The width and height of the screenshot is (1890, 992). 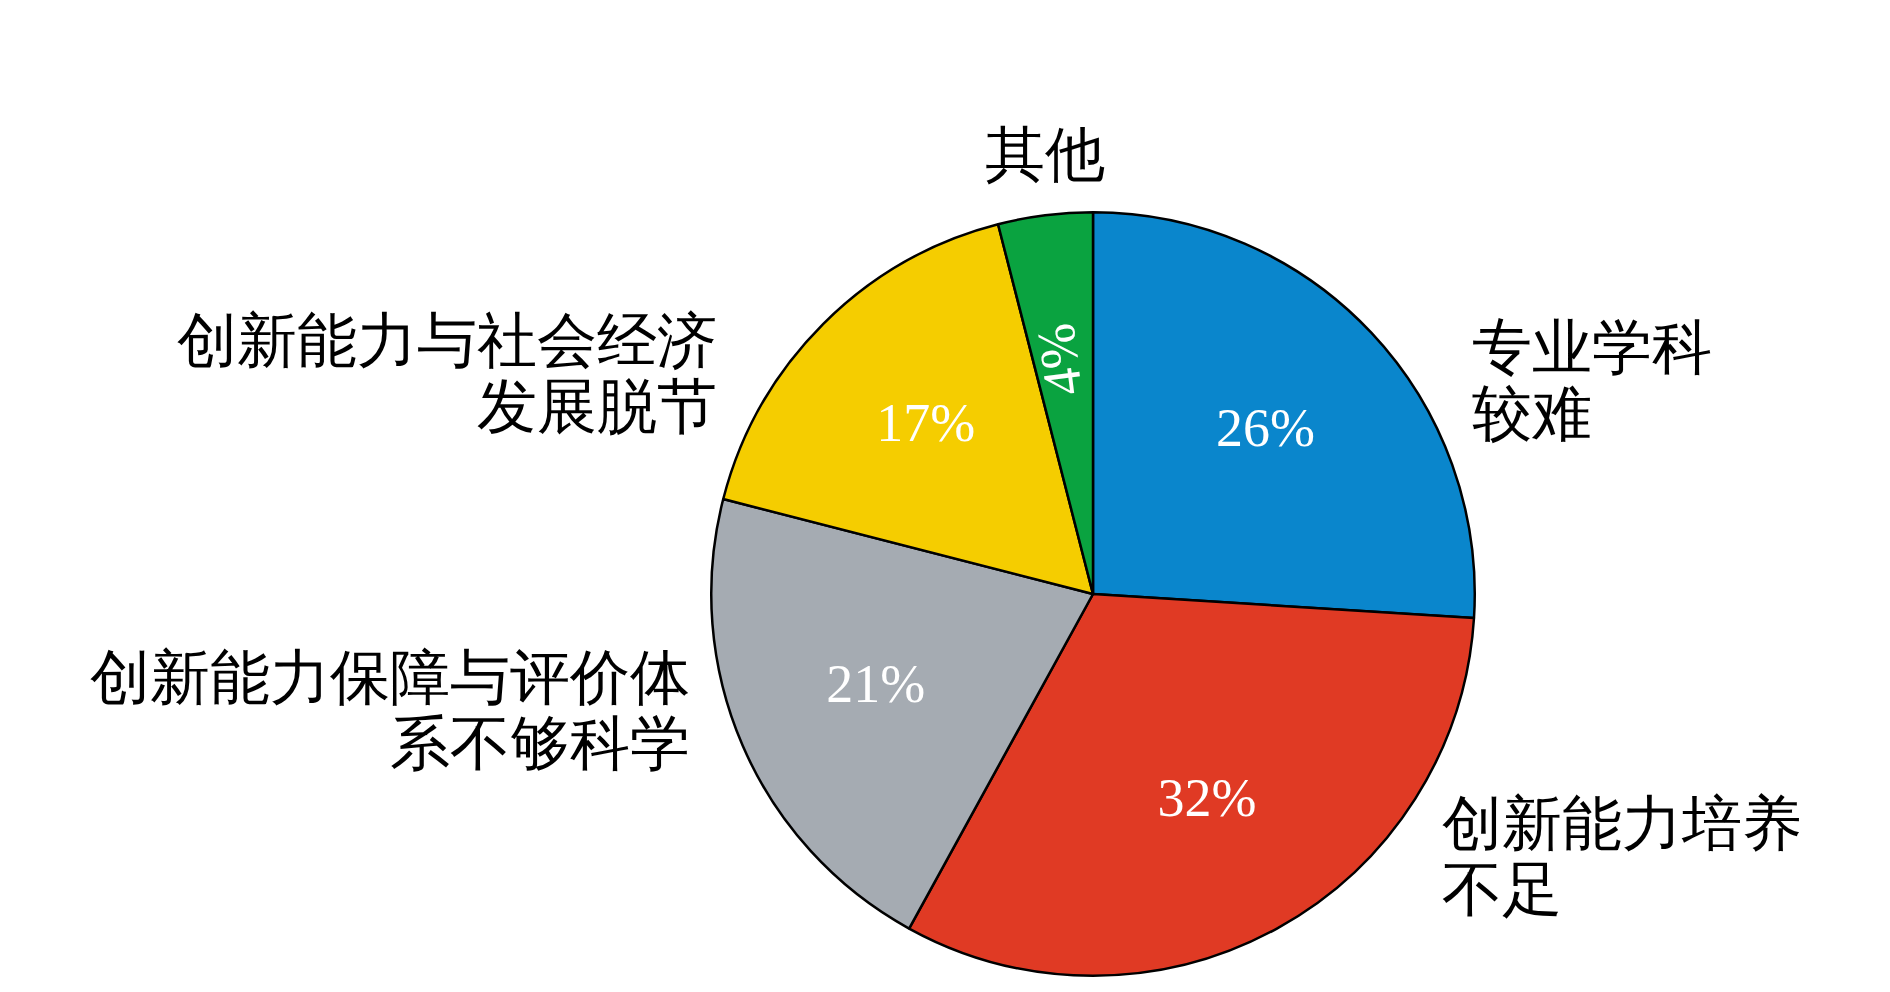 What do you see at coordinates (1045, 153) in the screenshot?
I see `slice-label: 其他` at bounding box center [1045, 153].